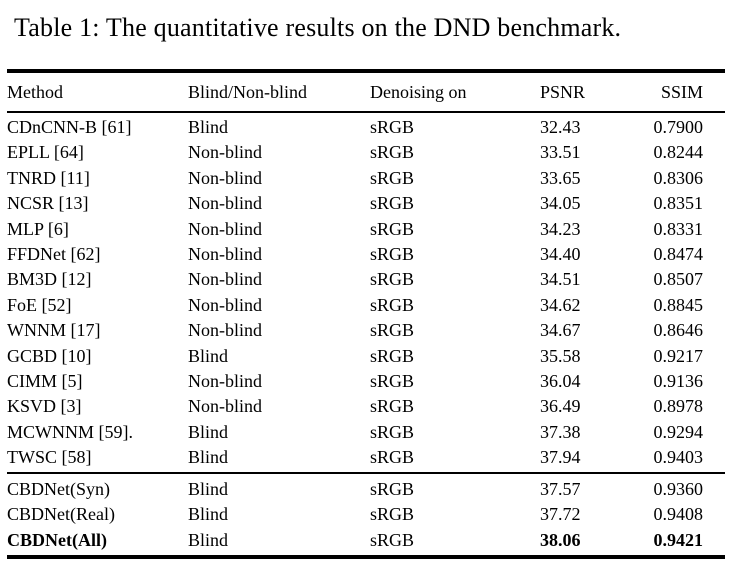 This screenshot has height=576, width=735. I want to click on cell-psnr: 38.06, so click(560, 539).